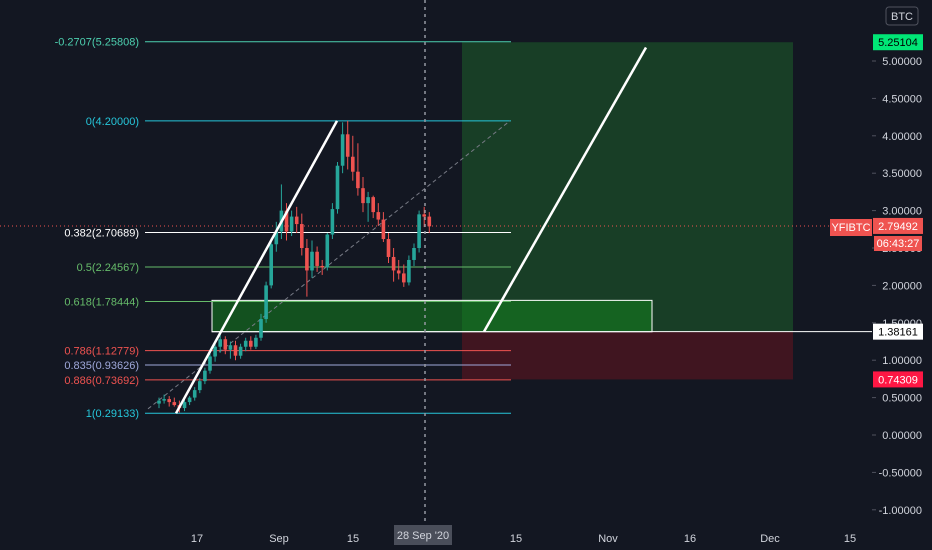  Describe the element at coordinates (101, 303) in the screenshot. I see `fib-level-label: 0.618(1.78444)` at that location.